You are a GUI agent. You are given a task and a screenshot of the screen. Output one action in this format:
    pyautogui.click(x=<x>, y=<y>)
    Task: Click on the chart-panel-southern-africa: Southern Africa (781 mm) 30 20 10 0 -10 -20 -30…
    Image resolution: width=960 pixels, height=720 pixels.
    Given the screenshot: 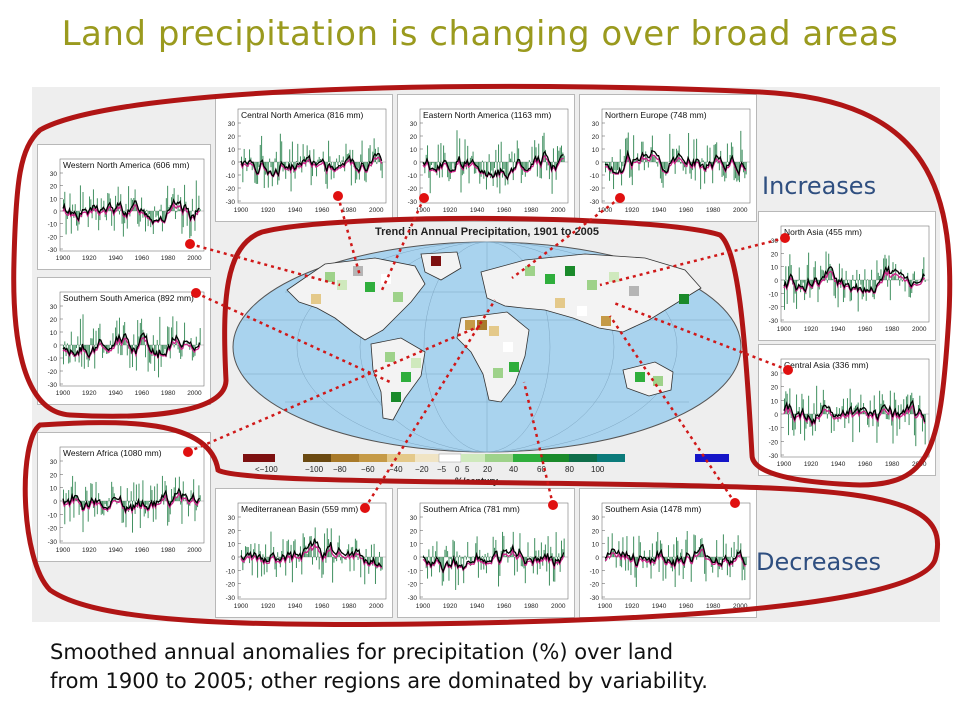 What is the action you would take?
    pyautogui.click(x=486, y=553)
    